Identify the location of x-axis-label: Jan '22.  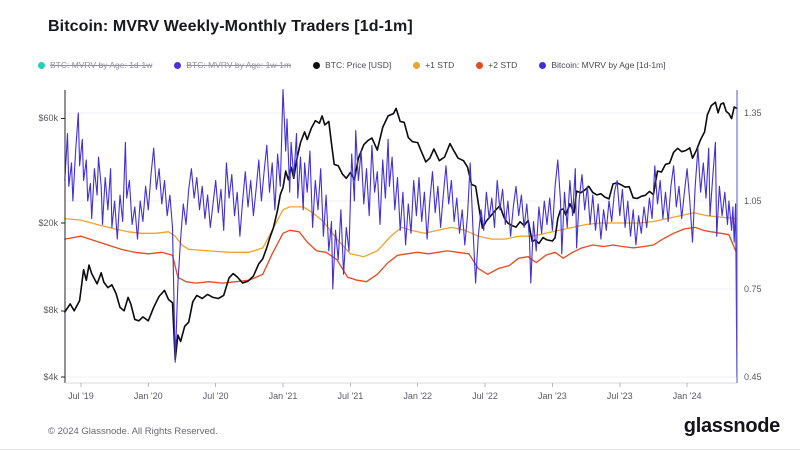
(418, 396).